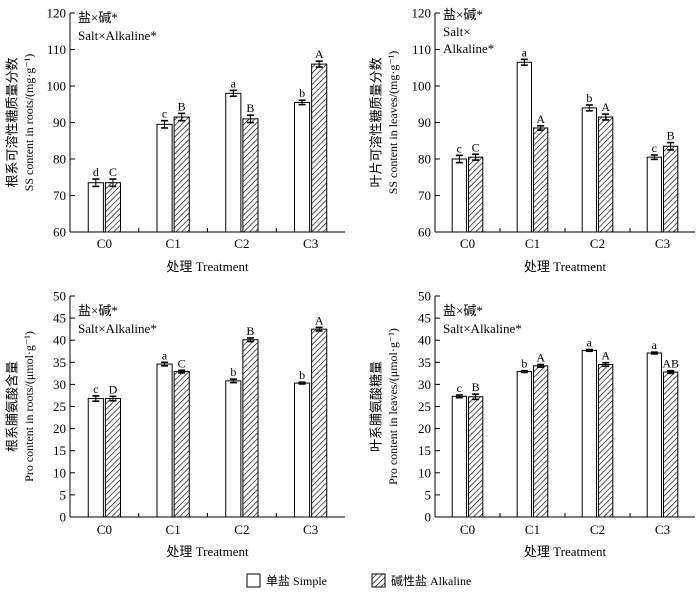 The height and width of the screenshot is (594, 700). What do you see at coordinates (296, 581) in the screenshot?
I see `legend-label-simple: 单盐 Simple` at bounding box center [296, 581].